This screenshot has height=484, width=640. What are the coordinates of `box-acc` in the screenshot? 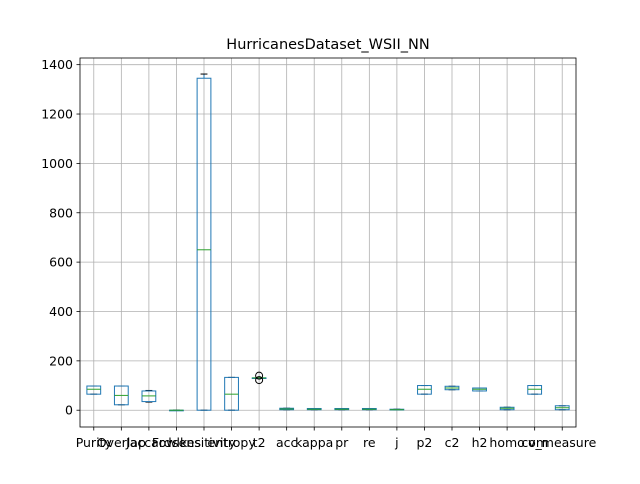 It's located at (287, 409).